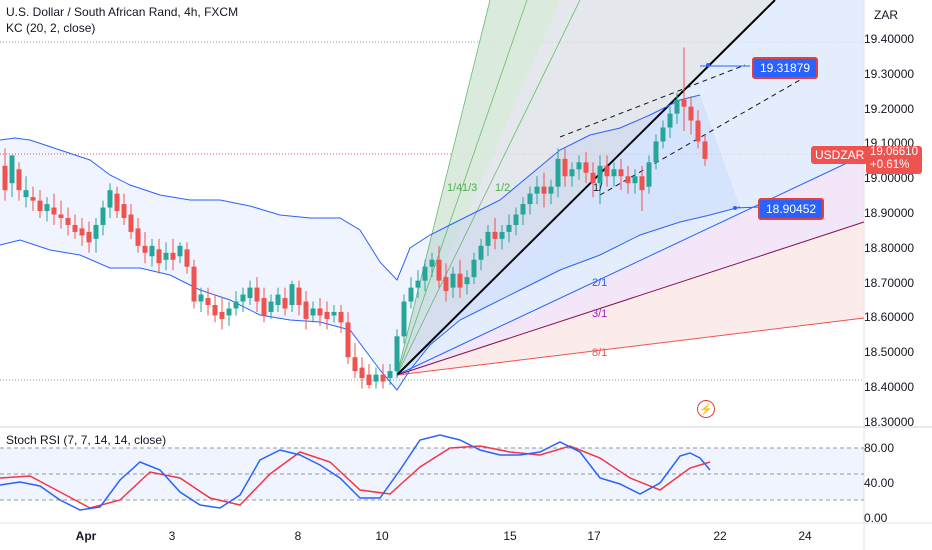  Describe the element at coordinates (382, 536) in the screenshot. I see `time-tick-label: 10` at that location.